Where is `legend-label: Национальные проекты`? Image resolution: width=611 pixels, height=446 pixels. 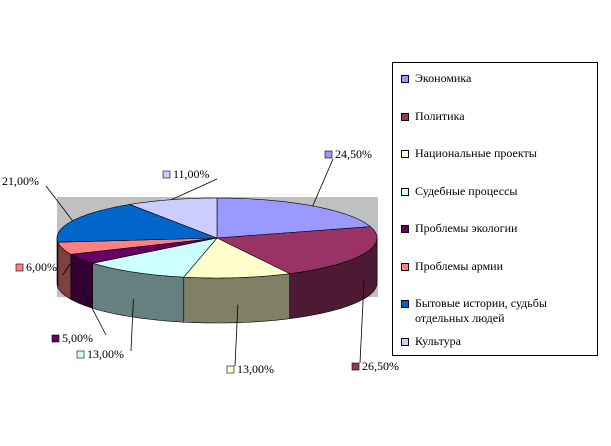
legend-label: Национальные проекты is located at coordinates (476, 153).